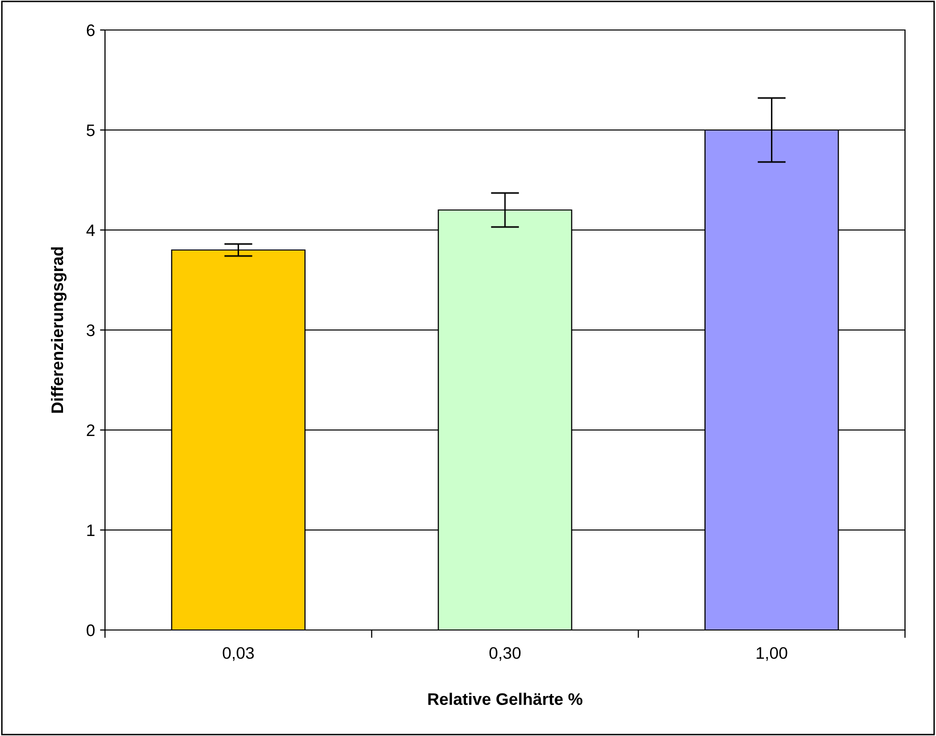  Describe the element at coordinates (90, 130) in the screenshot. I see `y-tick-label: 5` at that location.